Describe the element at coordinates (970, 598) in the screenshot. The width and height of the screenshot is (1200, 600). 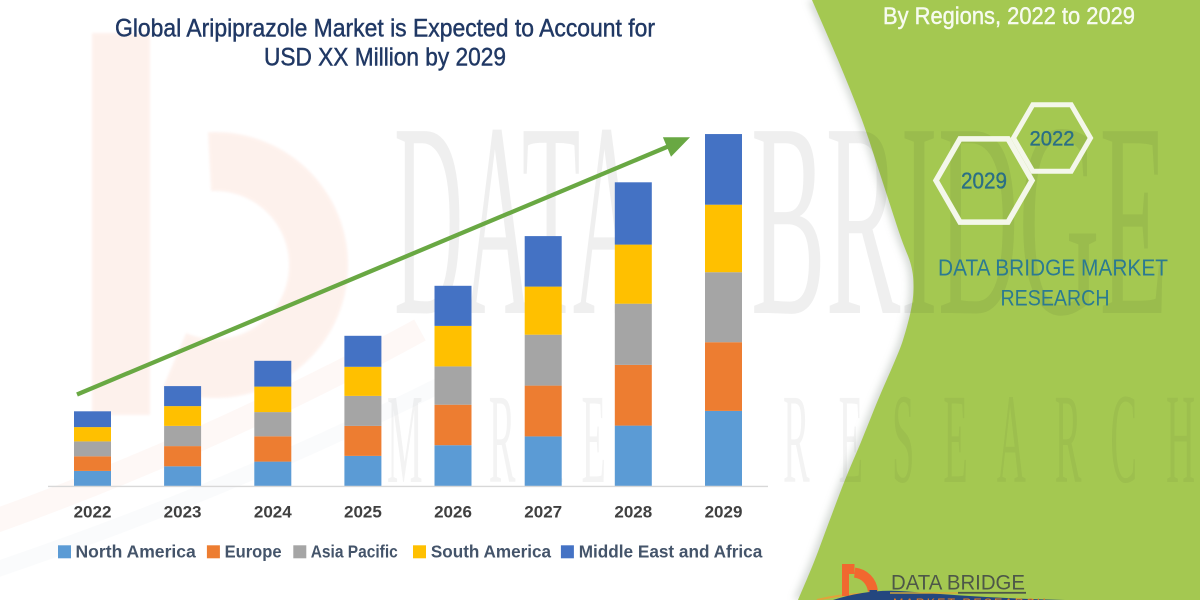
I see `svg-text: MARKET RESEARCH` at that location.